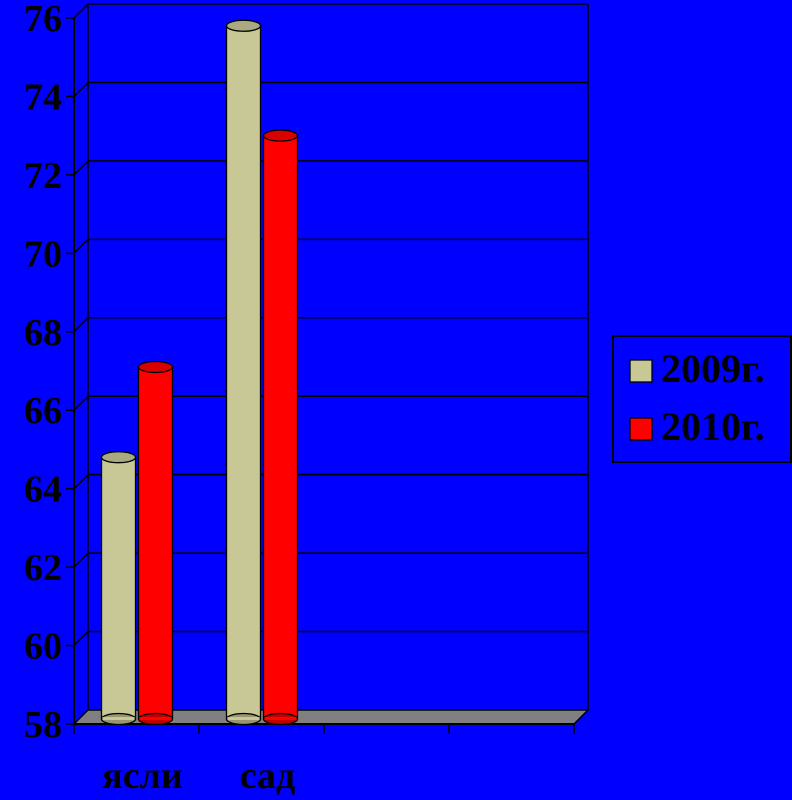 This screenshot has height=800, width=792. I want to click on legend-box, so click(702, 399).